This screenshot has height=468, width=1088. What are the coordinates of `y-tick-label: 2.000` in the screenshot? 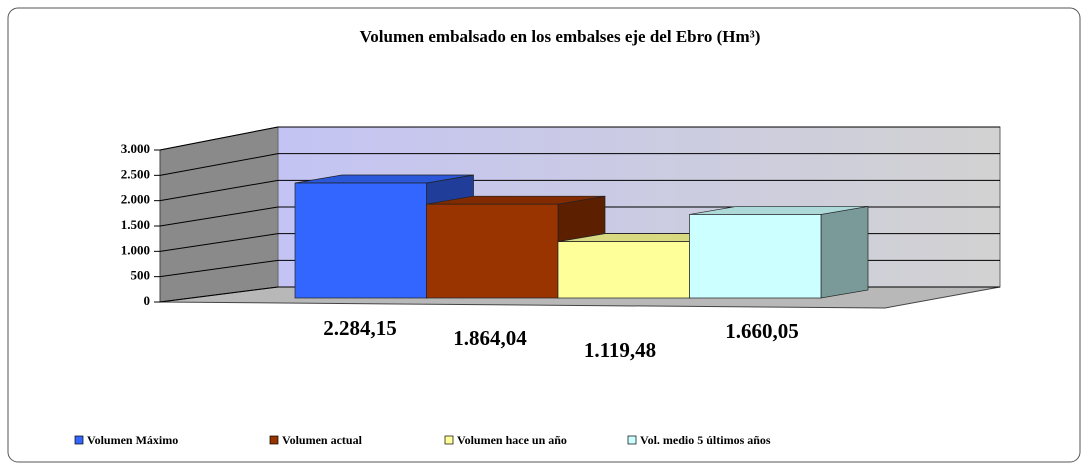 It's located at (135, 199).